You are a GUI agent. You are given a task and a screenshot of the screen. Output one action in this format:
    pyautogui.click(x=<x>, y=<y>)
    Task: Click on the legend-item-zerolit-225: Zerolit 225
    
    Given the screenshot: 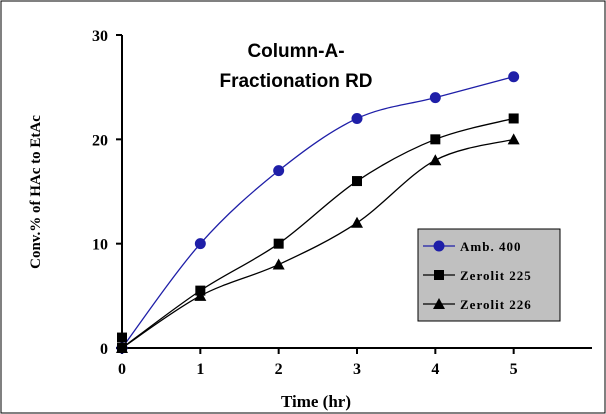 What is the action you would take?
    pyautogui.click(x=477, y=275)
    